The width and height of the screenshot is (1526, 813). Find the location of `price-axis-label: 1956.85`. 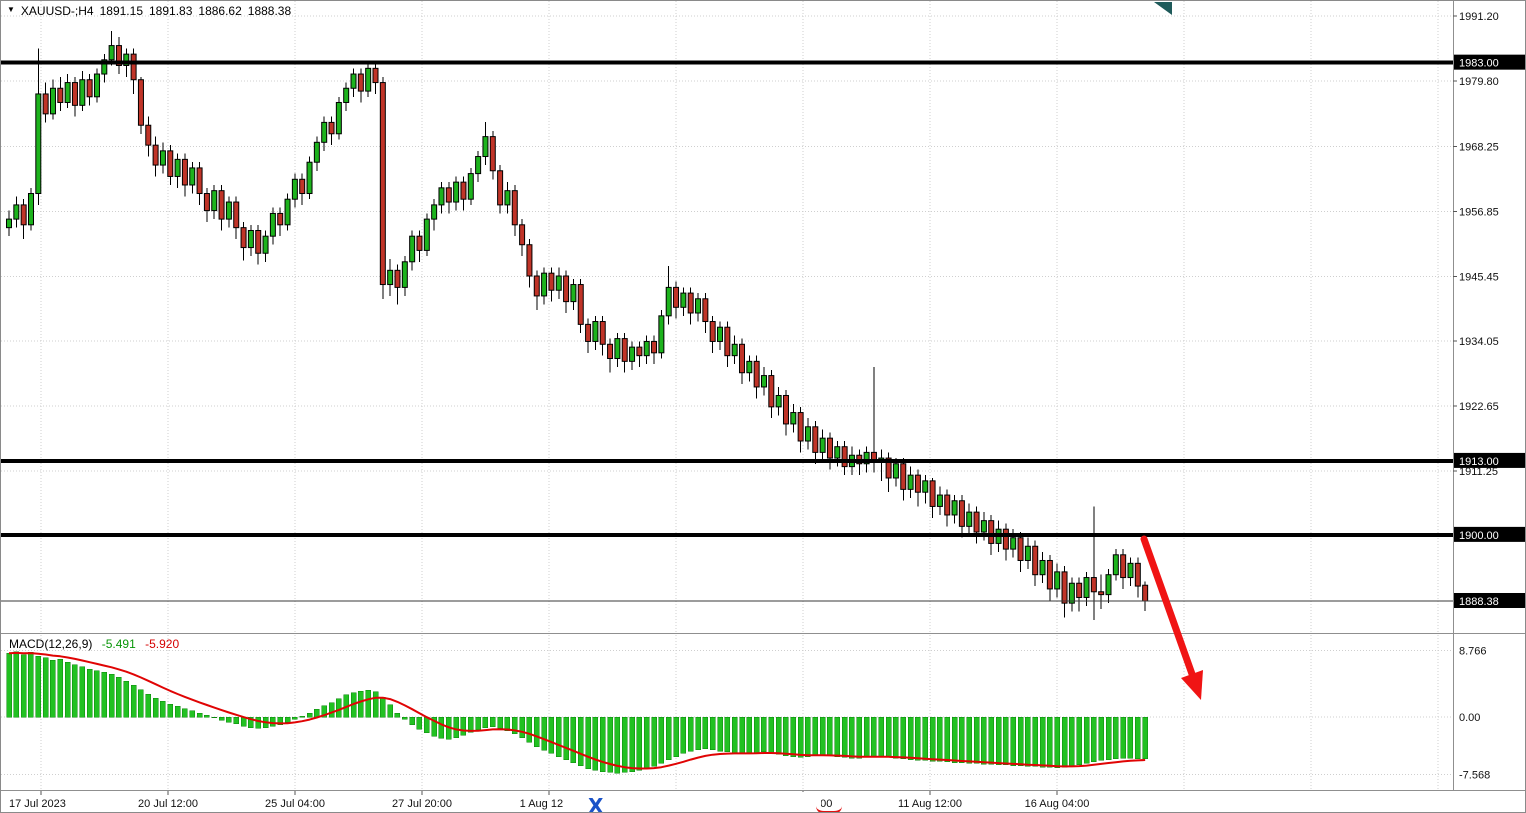

price-axis-label: 1956.85 is located at coordinates (1479, 212).